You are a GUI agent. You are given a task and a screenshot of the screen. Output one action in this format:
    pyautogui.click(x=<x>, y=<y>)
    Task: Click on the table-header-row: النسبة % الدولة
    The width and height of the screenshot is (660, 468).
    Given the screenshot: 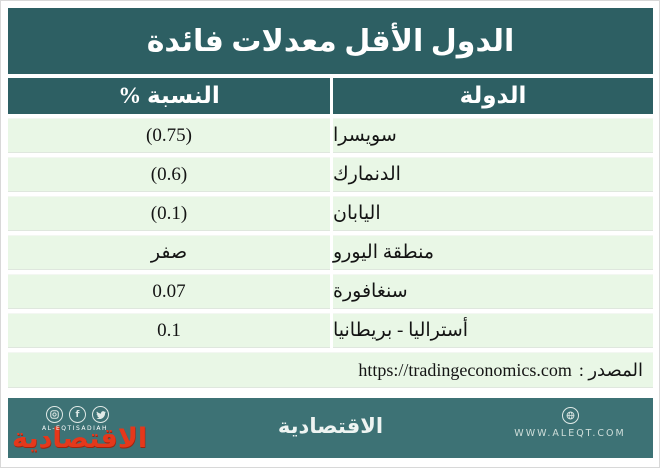 What is the action you would take?
    pyautogui.click(x=330, y=96)
    